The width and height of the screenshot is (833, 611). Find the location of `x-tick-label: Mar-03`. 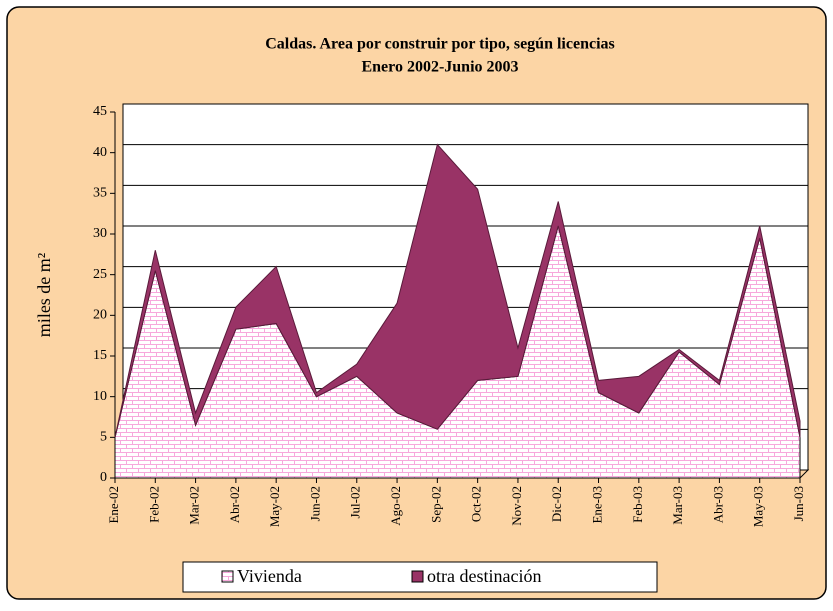

x-tick-label: Mar-03 is located at coordinates (677, 505).